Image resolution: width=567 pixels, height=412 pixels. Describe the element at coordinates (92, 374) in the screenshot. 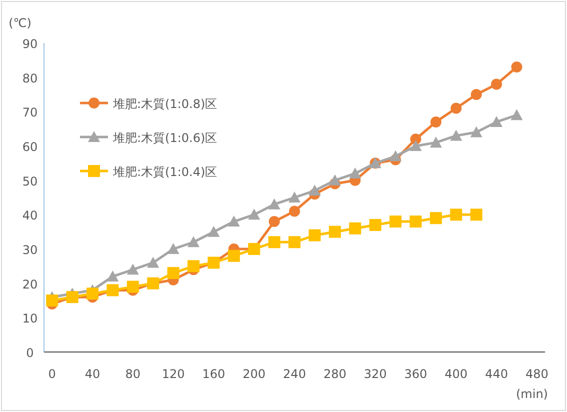

I see `x-tick-label: 40` at that location.